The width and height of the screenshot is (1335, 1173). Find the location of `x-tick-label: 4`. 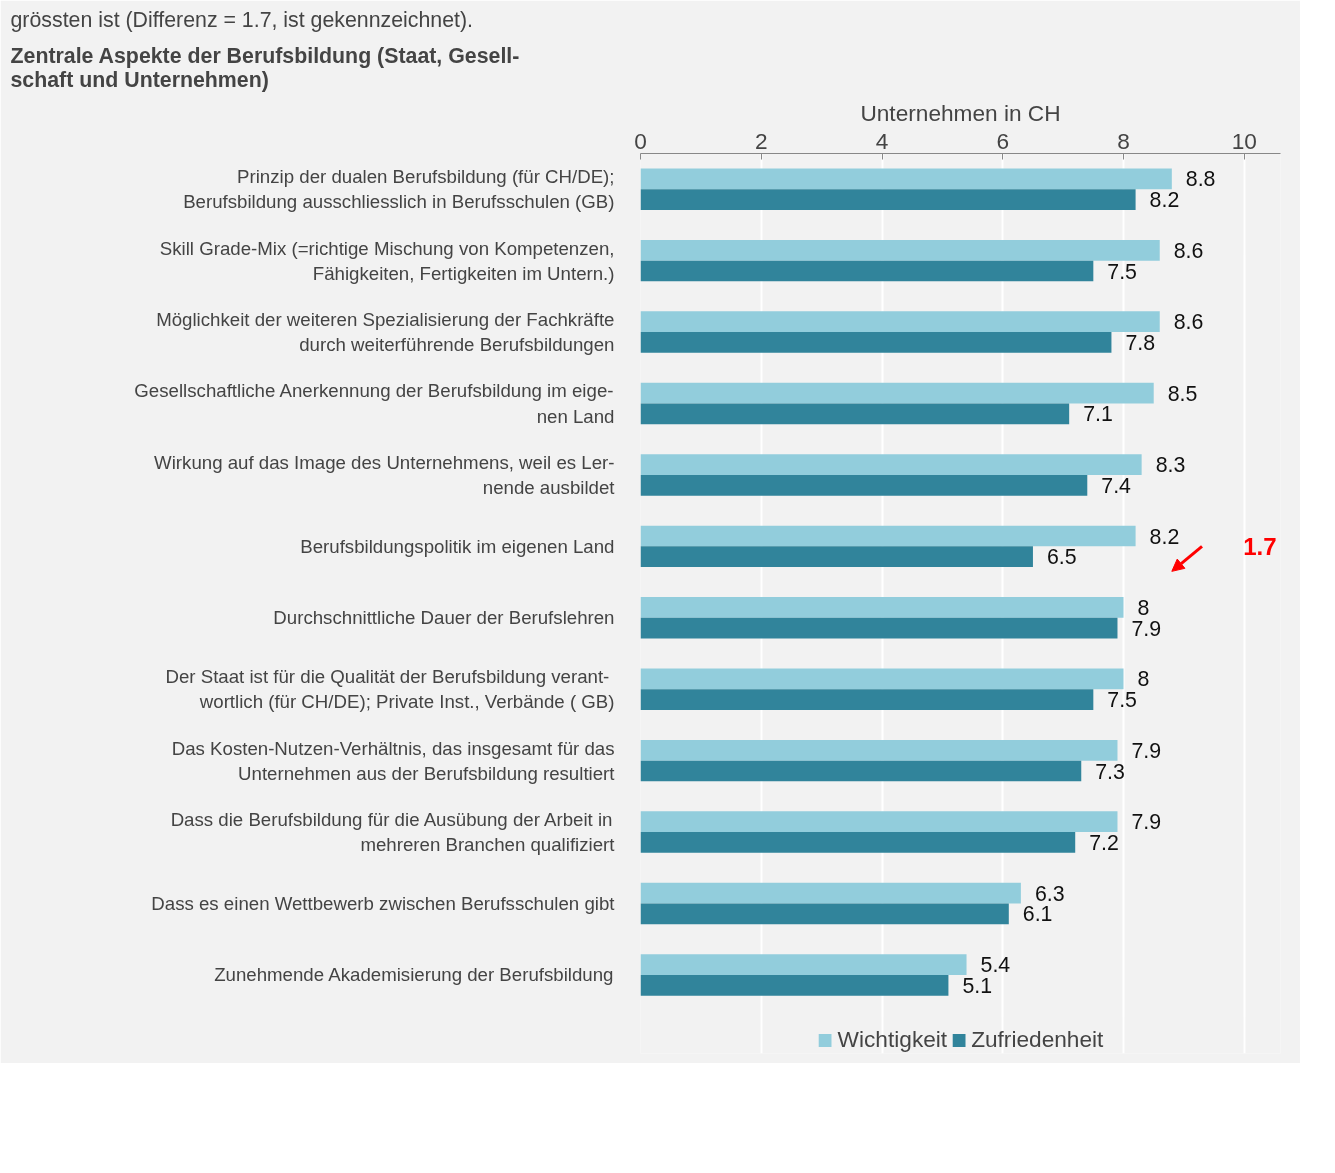

x-tick-label: 4 is located at coordinates (882, 140).